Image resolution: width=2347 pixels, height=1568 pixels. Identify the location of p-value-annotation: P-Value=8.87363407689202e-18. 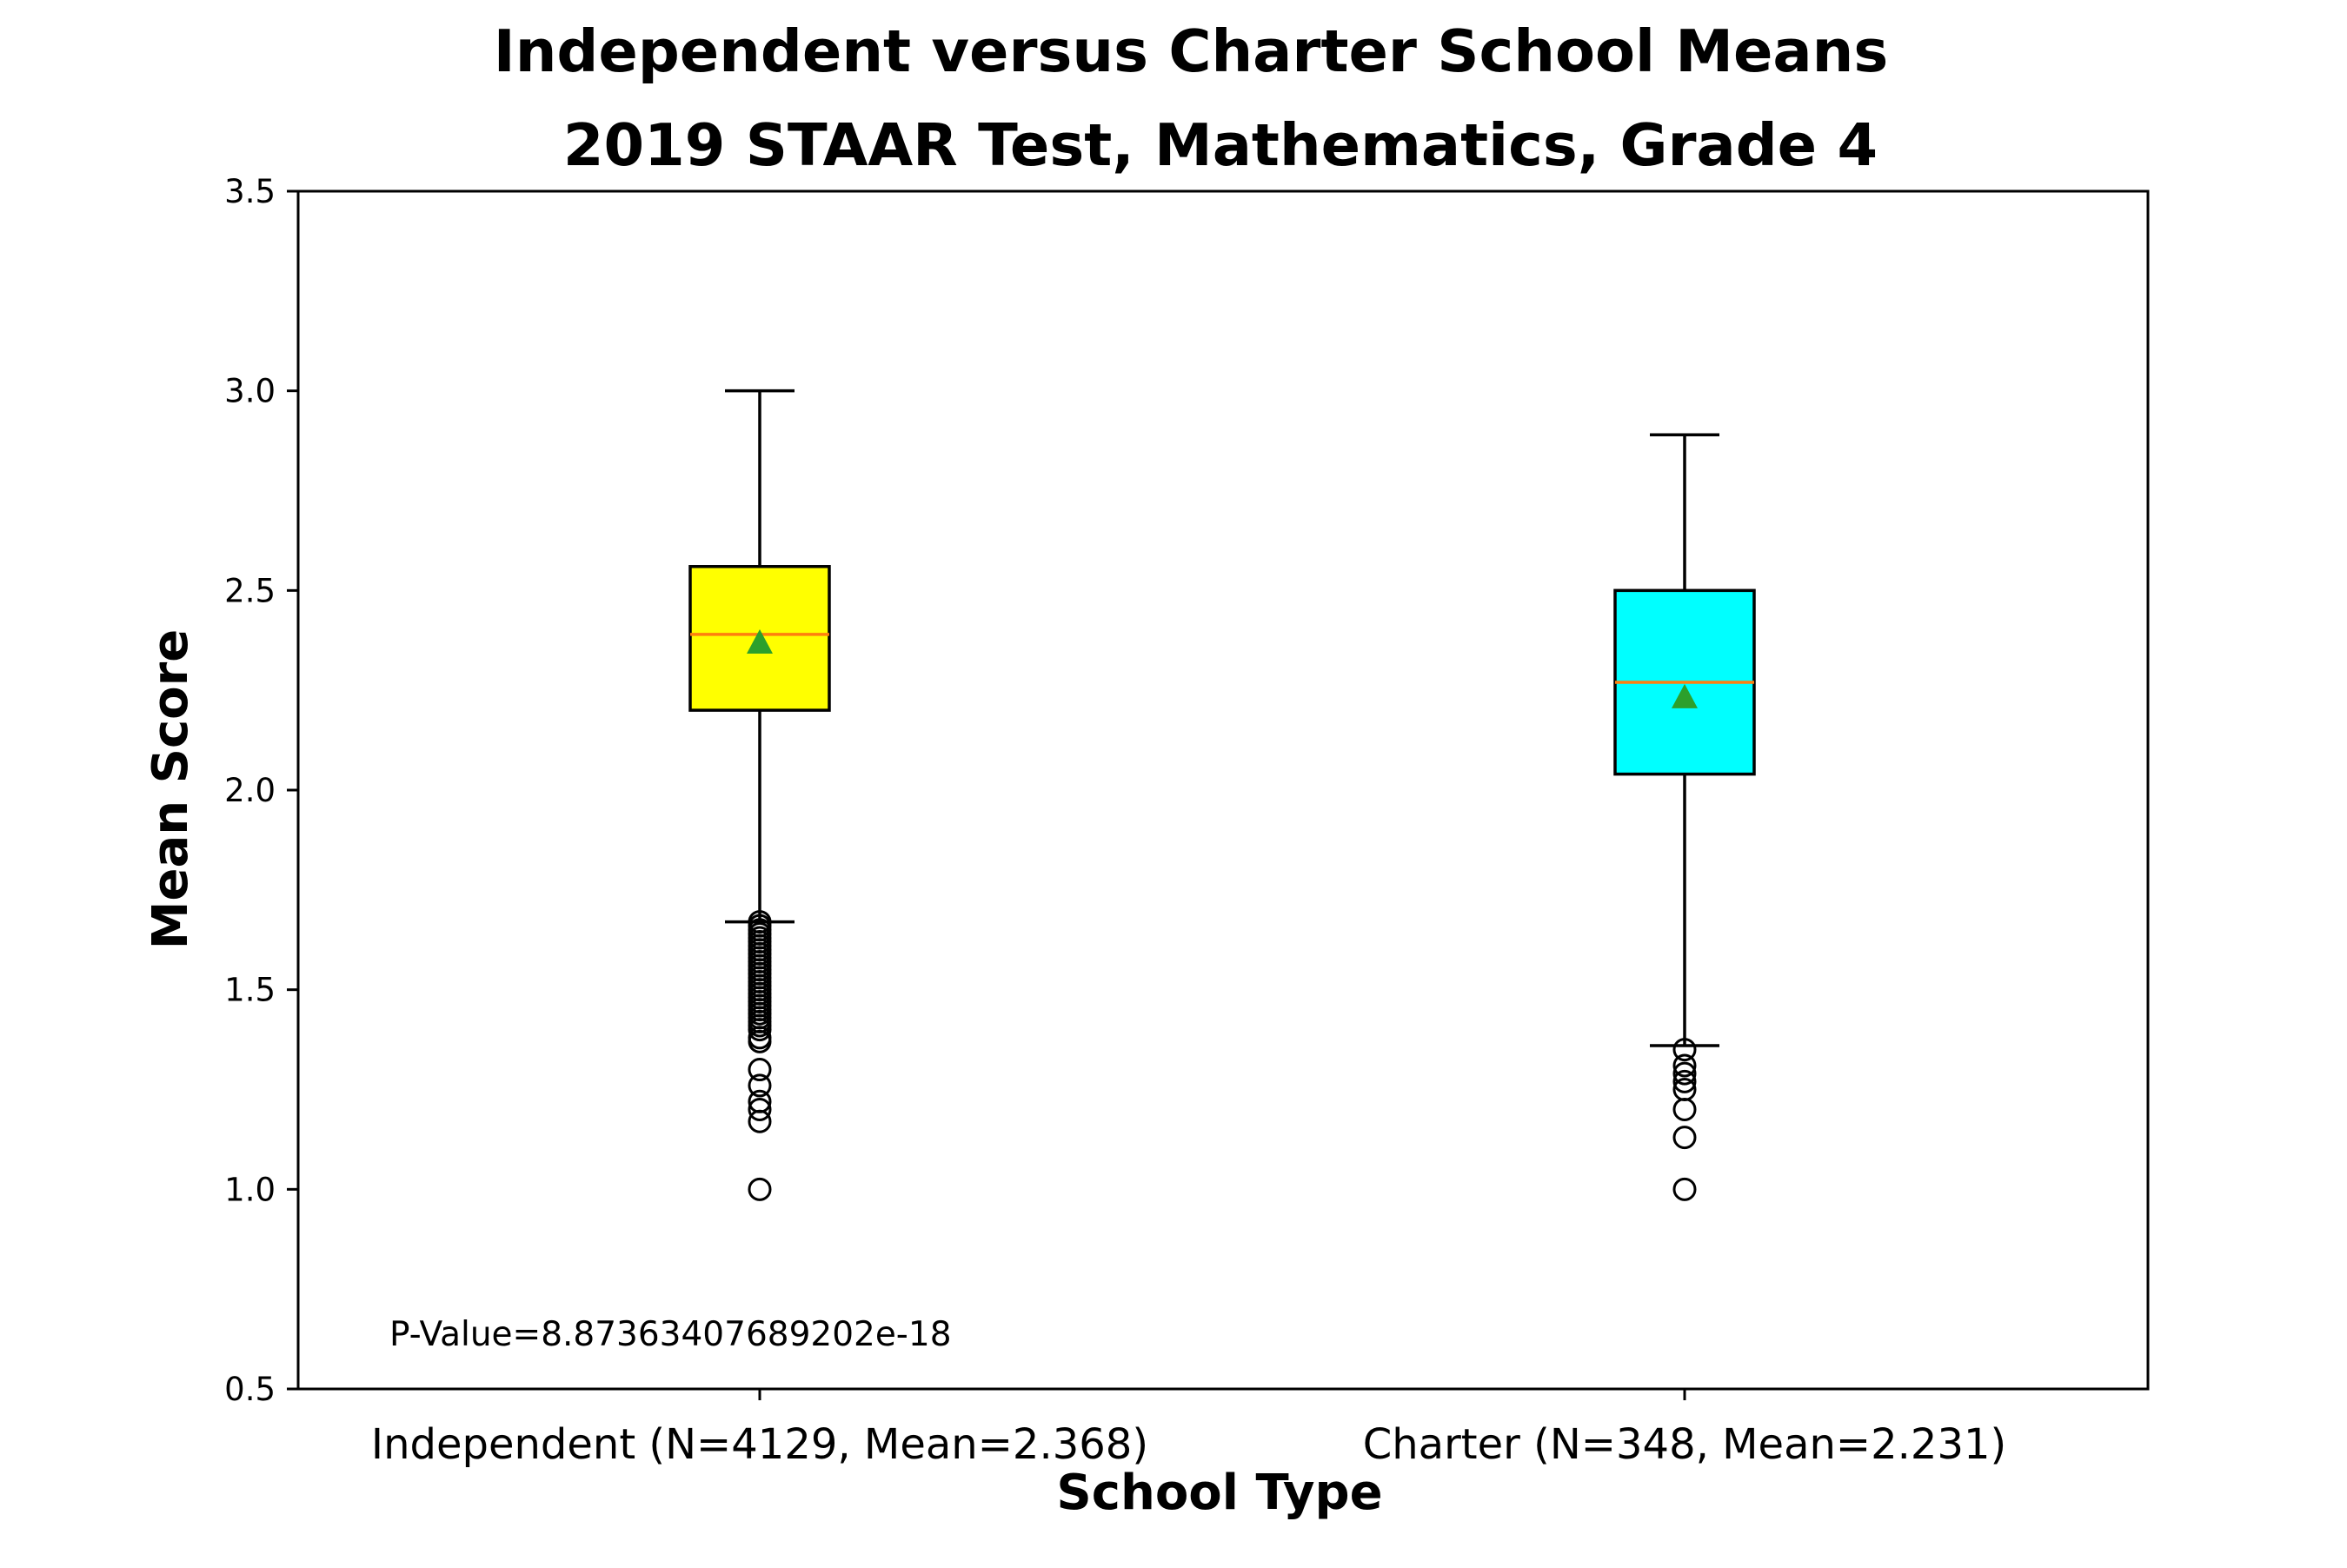
(670, 1334).